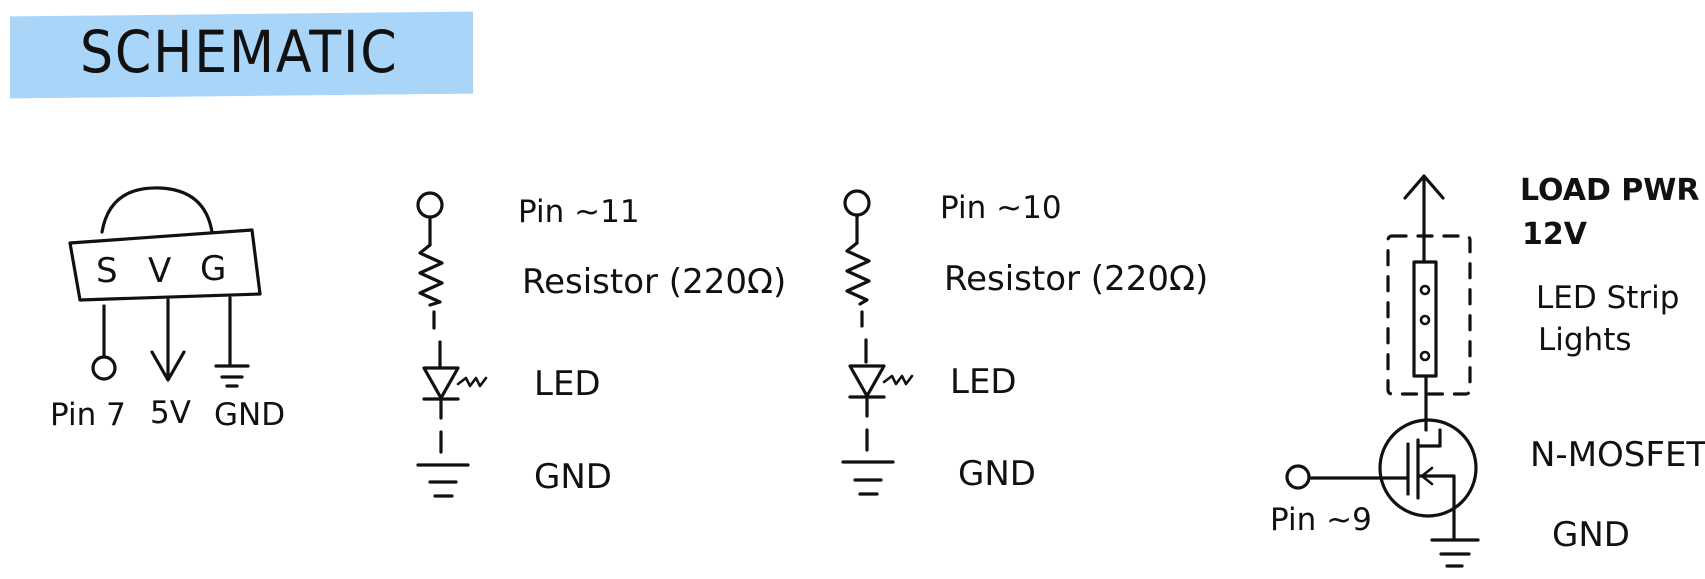  I want to click on led1-led-label: LED, so click(567, 384).